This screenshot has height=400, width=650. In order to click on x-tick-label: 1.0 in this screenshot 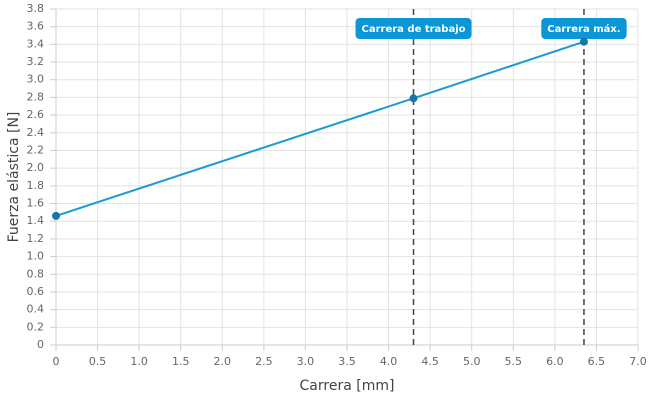, I will do `click(139, 361)`.